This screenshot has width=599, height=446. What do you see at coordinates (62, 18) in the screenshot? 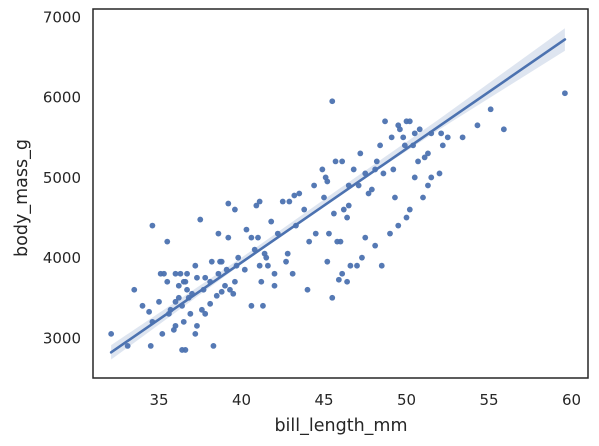
I see `y-tick-label: 7000` at bounding box center [62, 18].